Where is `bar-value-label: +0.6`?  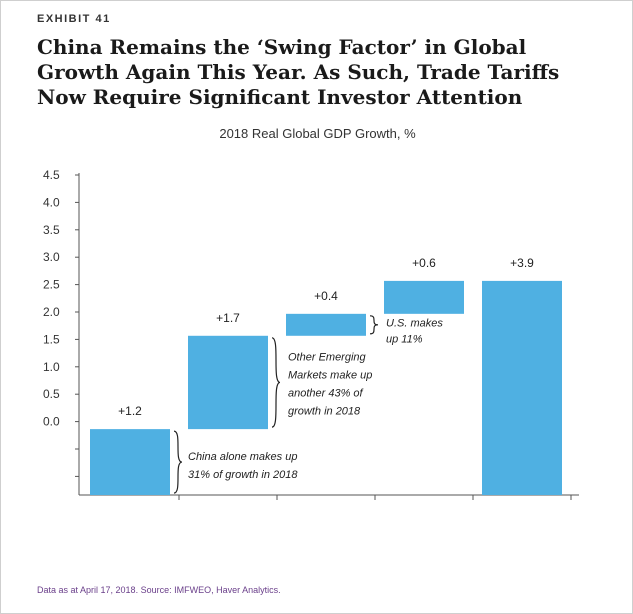 bar-value-label: +0.6 is located at coordinates (424, 263).